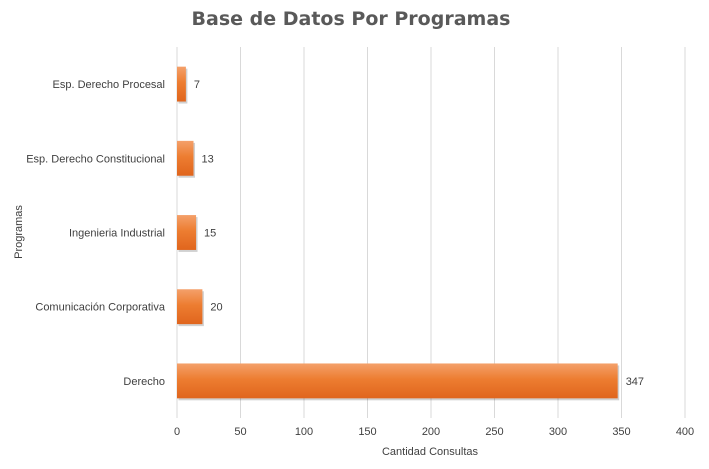 The image size is (709, 469). What do you see at coordinates (95, 159) in the screenshot?
I see `category-label: Esp. Derecho Constitucional` at bounding box center [95, 159].